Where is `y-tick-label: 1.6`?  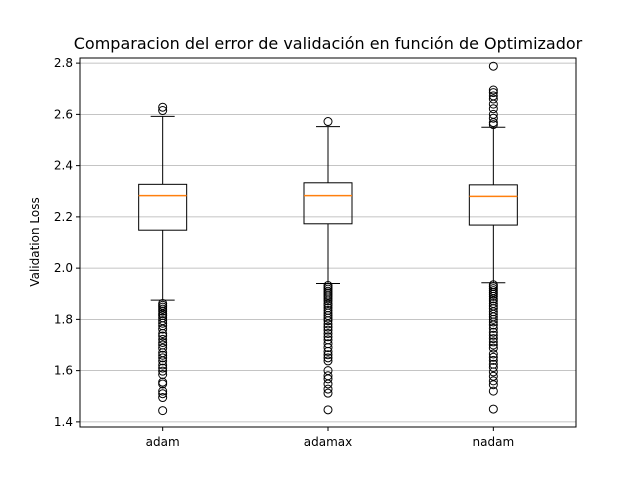 y-tick-label: 1.6 is located at coordinates (63, 371).